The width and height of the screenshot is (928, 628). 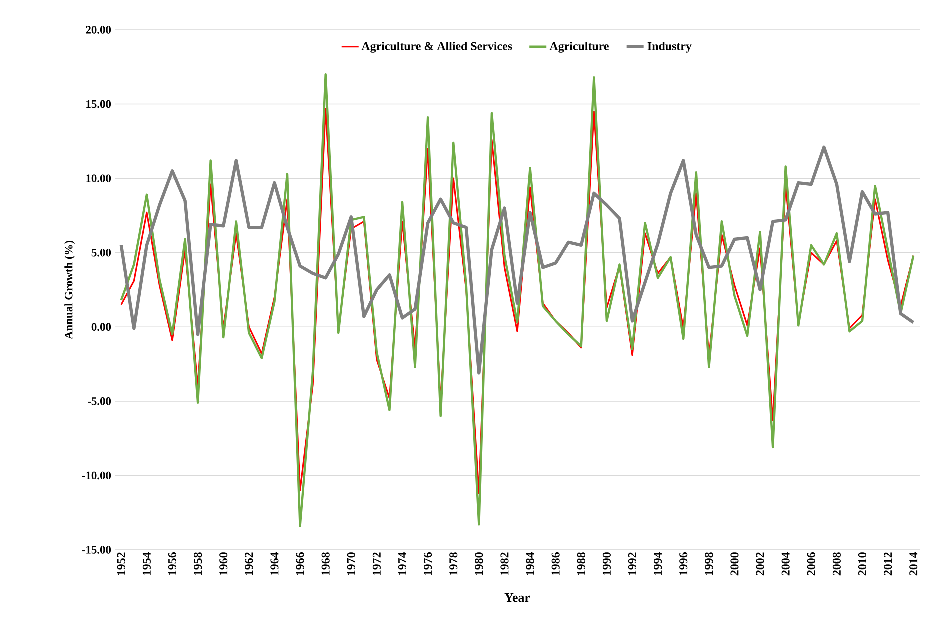 I want to click on x-tick-label: 1988, so click(x=581, y=564).